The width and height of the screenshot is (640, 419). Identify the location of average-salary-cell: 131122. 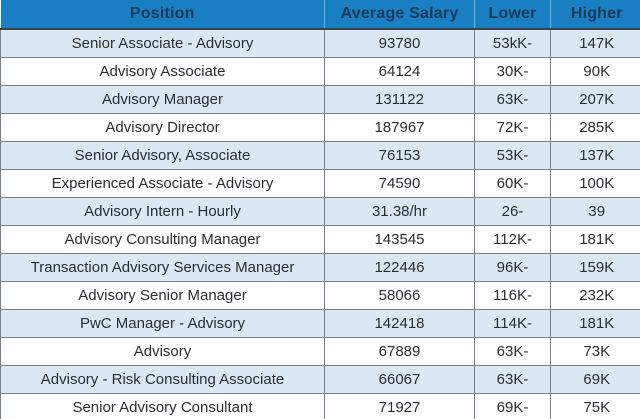
(399, 99).